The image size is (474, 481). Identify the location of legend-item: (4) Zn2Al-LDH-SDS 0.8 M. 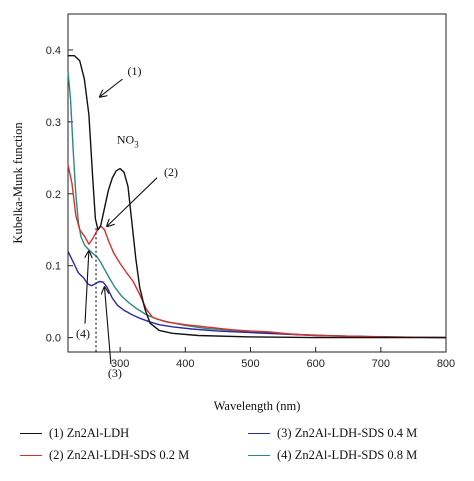
(332, 455).